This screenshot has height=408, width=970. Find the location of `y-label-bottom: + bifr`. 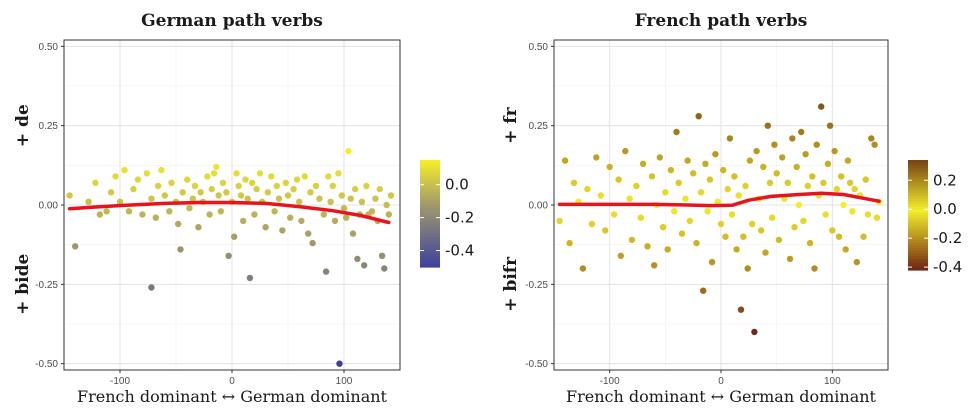

y-label-bottom: + bifr is located at coordinates (511, 284).